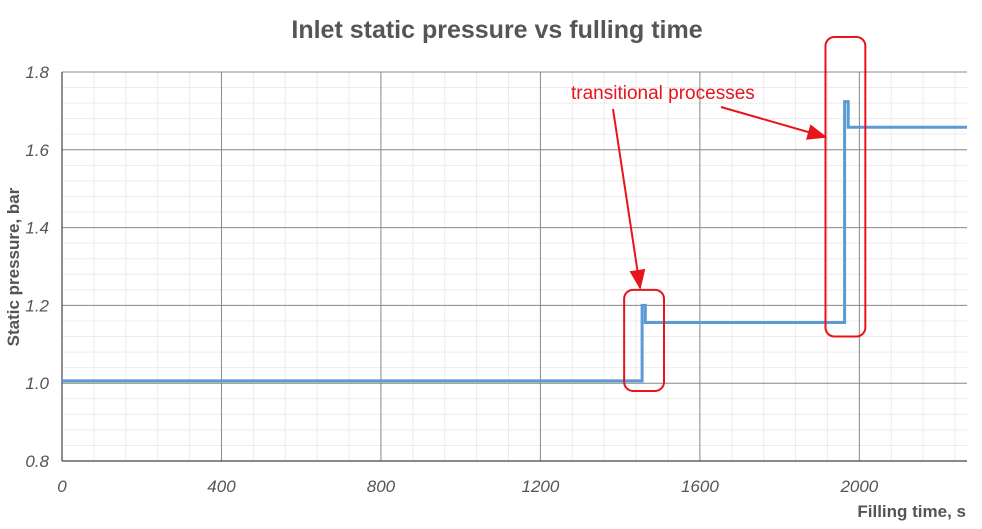  I want to click on x-tick-label: 800, so click(381, 486).